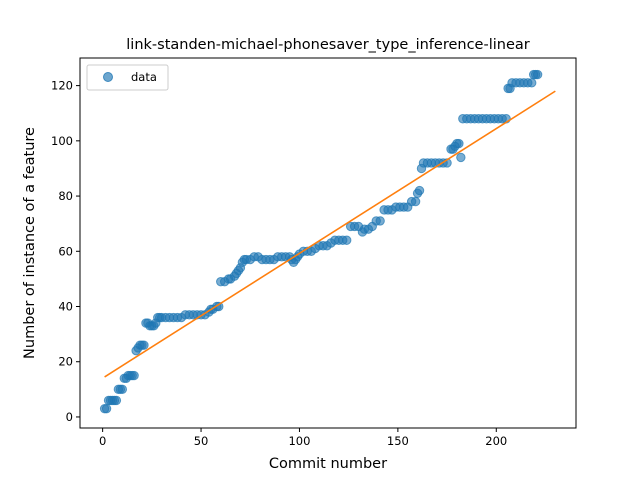 This screenshot has width=640, height=480. I want to click on y-tick-label: 60, so click(65, 251).